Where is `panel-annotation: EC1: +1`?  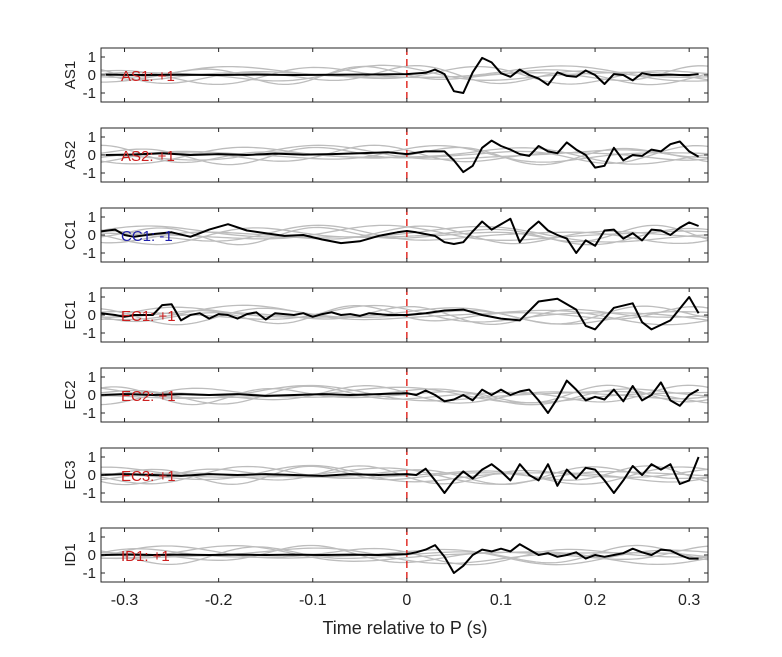
panel-annotation: EC1: +1 is located at coordinates (148, 316).